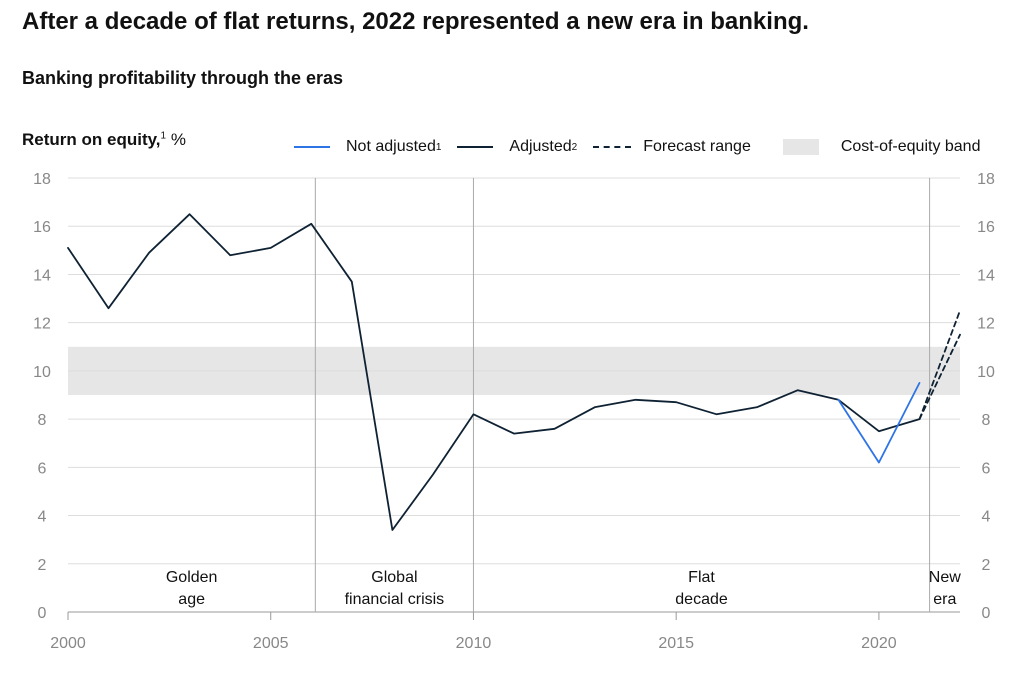  I want to click on legend-item-band: Cost-of-equity band, so click(874, 147).